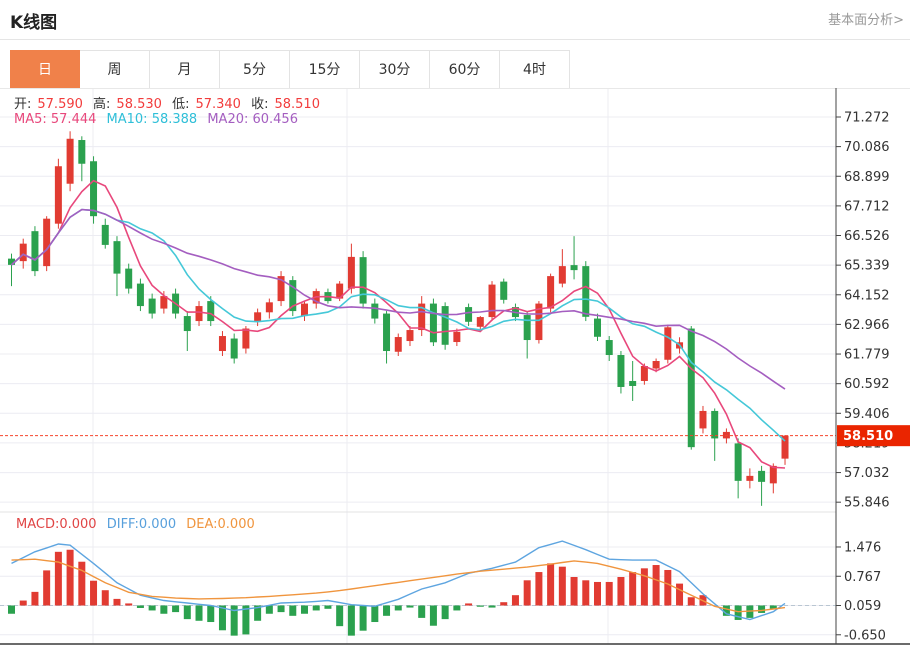 Image resolution: width=910 pixels, height=647 pixels. I want to click on y-axis-label: 0.059, so click(862, 606).